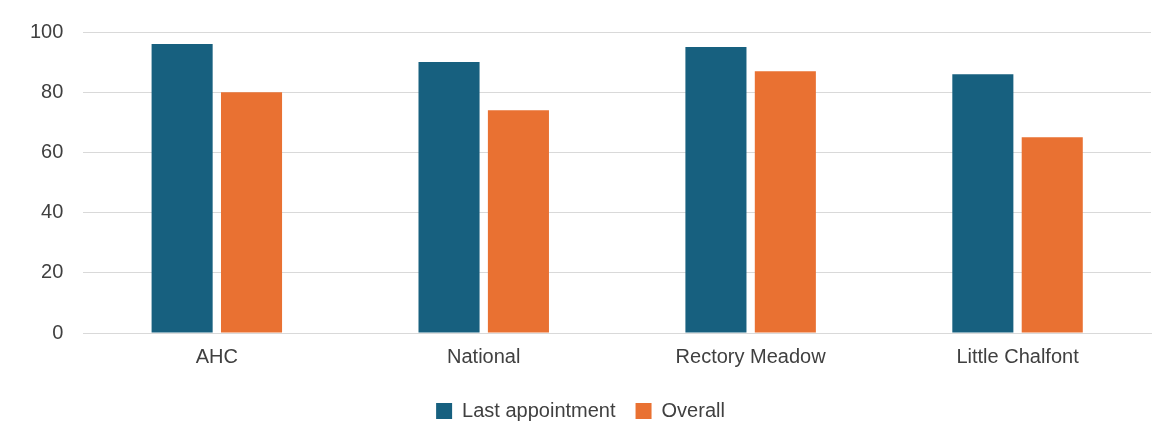 The image size is (1161, 431). Describe the element at coordinates (58, 331) in the screenshot. I see `y-tick-label: 0` at that location.